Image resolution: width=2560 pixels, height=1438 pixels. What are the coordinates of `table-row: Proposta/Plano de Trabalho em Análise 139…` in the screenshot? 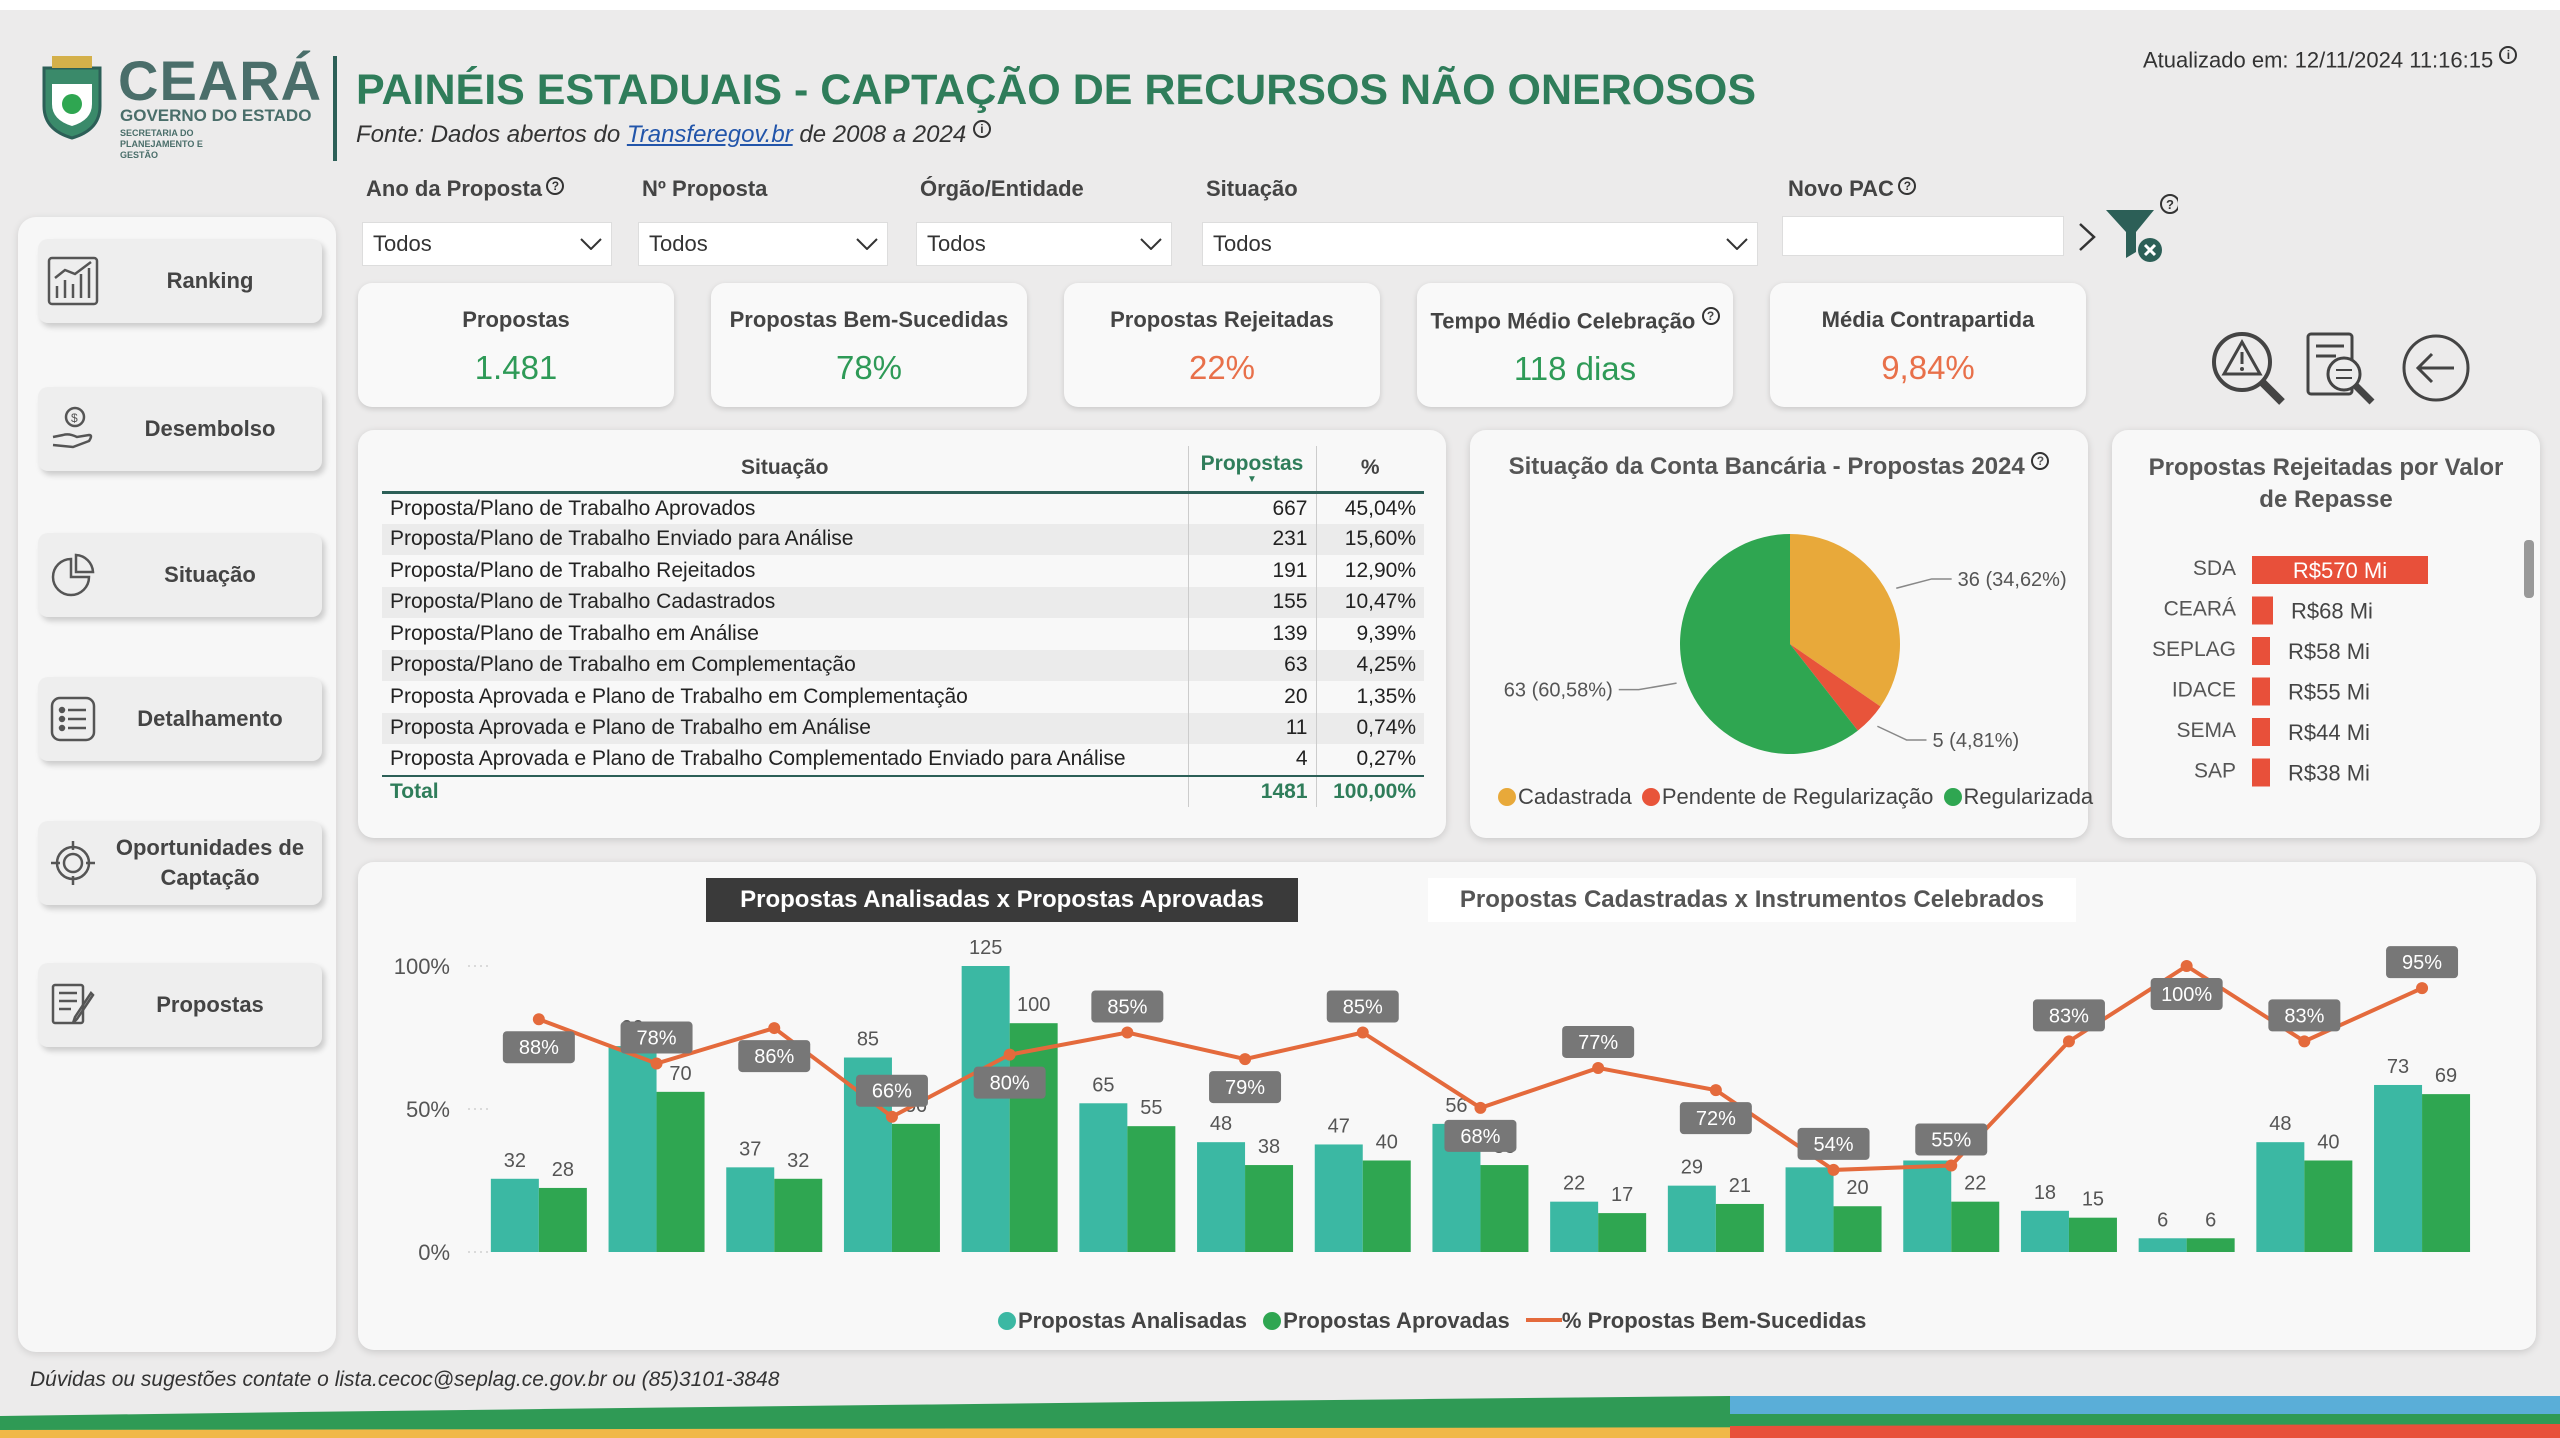 It's located at (903, 634).